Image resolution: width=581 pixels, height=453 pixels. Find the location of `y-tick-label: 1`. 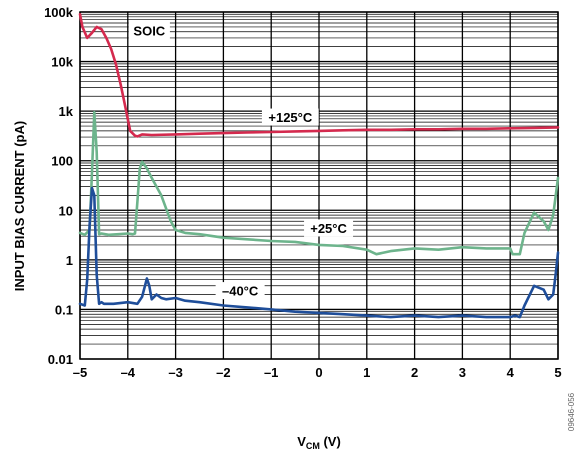

y-tick-label: 1 is located at coordinates (69, 260).